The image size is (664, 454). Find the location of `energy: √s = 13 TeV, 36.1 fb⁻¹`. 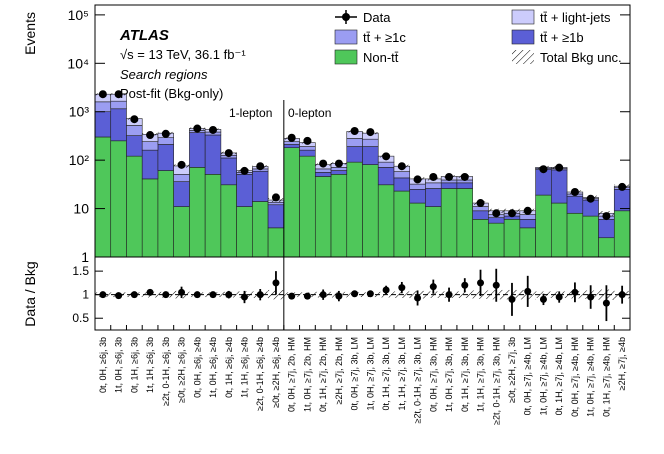

energy: √s = 13 TeV, 36.1 fb⁻¹ is located at coordinates (183, 54).